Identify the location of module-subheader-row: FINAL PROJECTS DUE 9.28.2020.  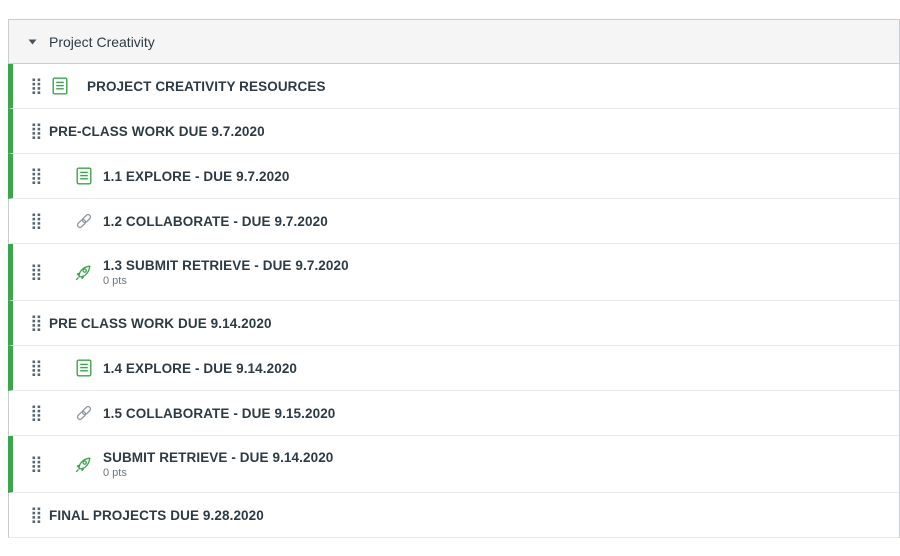
(453, 515).